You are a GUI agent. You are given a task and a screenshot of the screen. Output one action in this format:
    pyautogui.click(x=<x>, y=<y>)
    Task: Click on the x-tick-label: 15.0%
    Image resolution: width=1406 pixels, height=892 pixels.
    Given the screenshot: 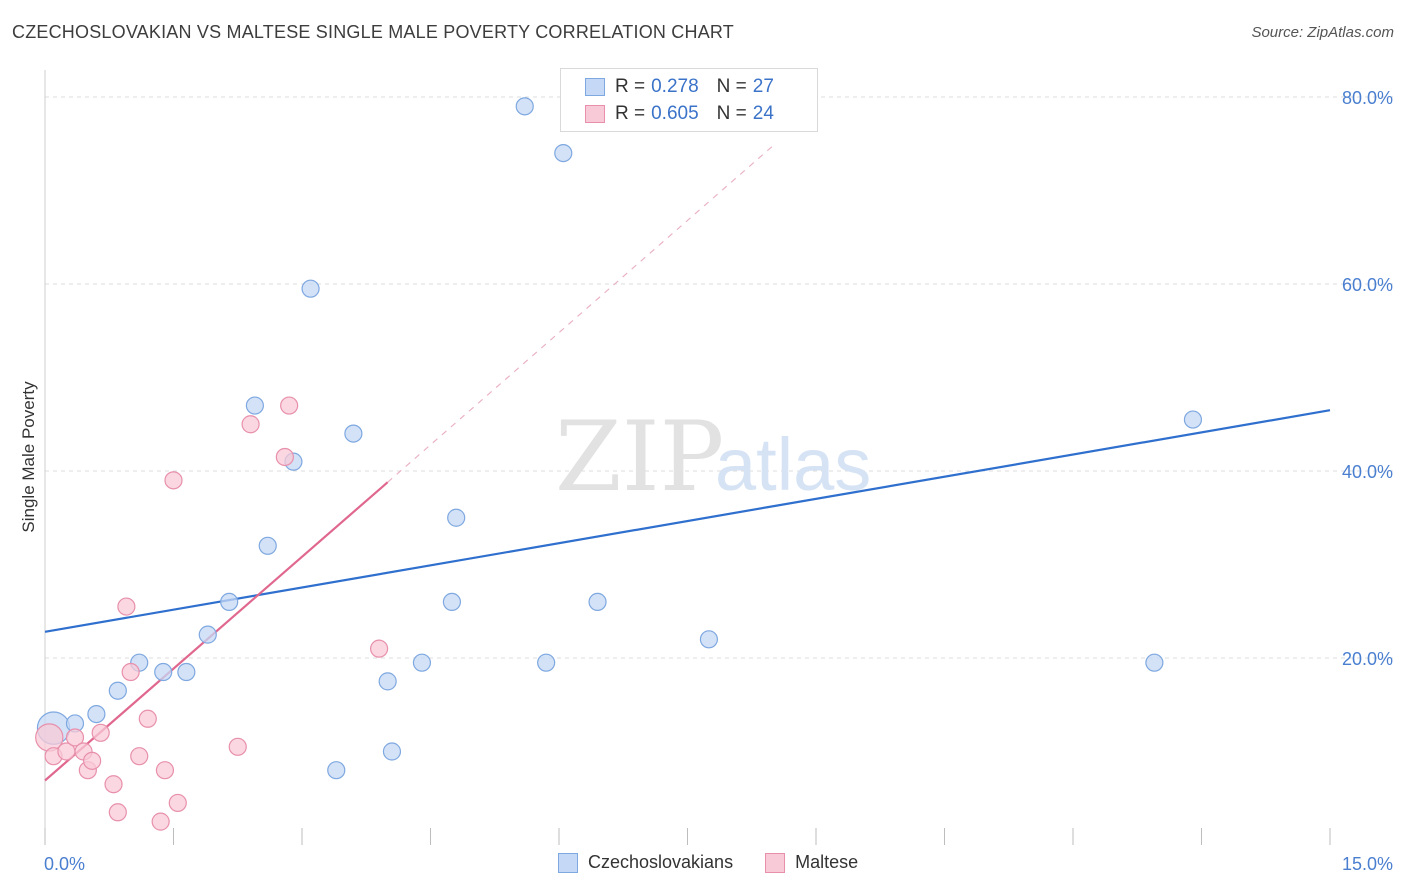 What is the action you would take?
    pyautogui.click(x=1367, y=864)
    